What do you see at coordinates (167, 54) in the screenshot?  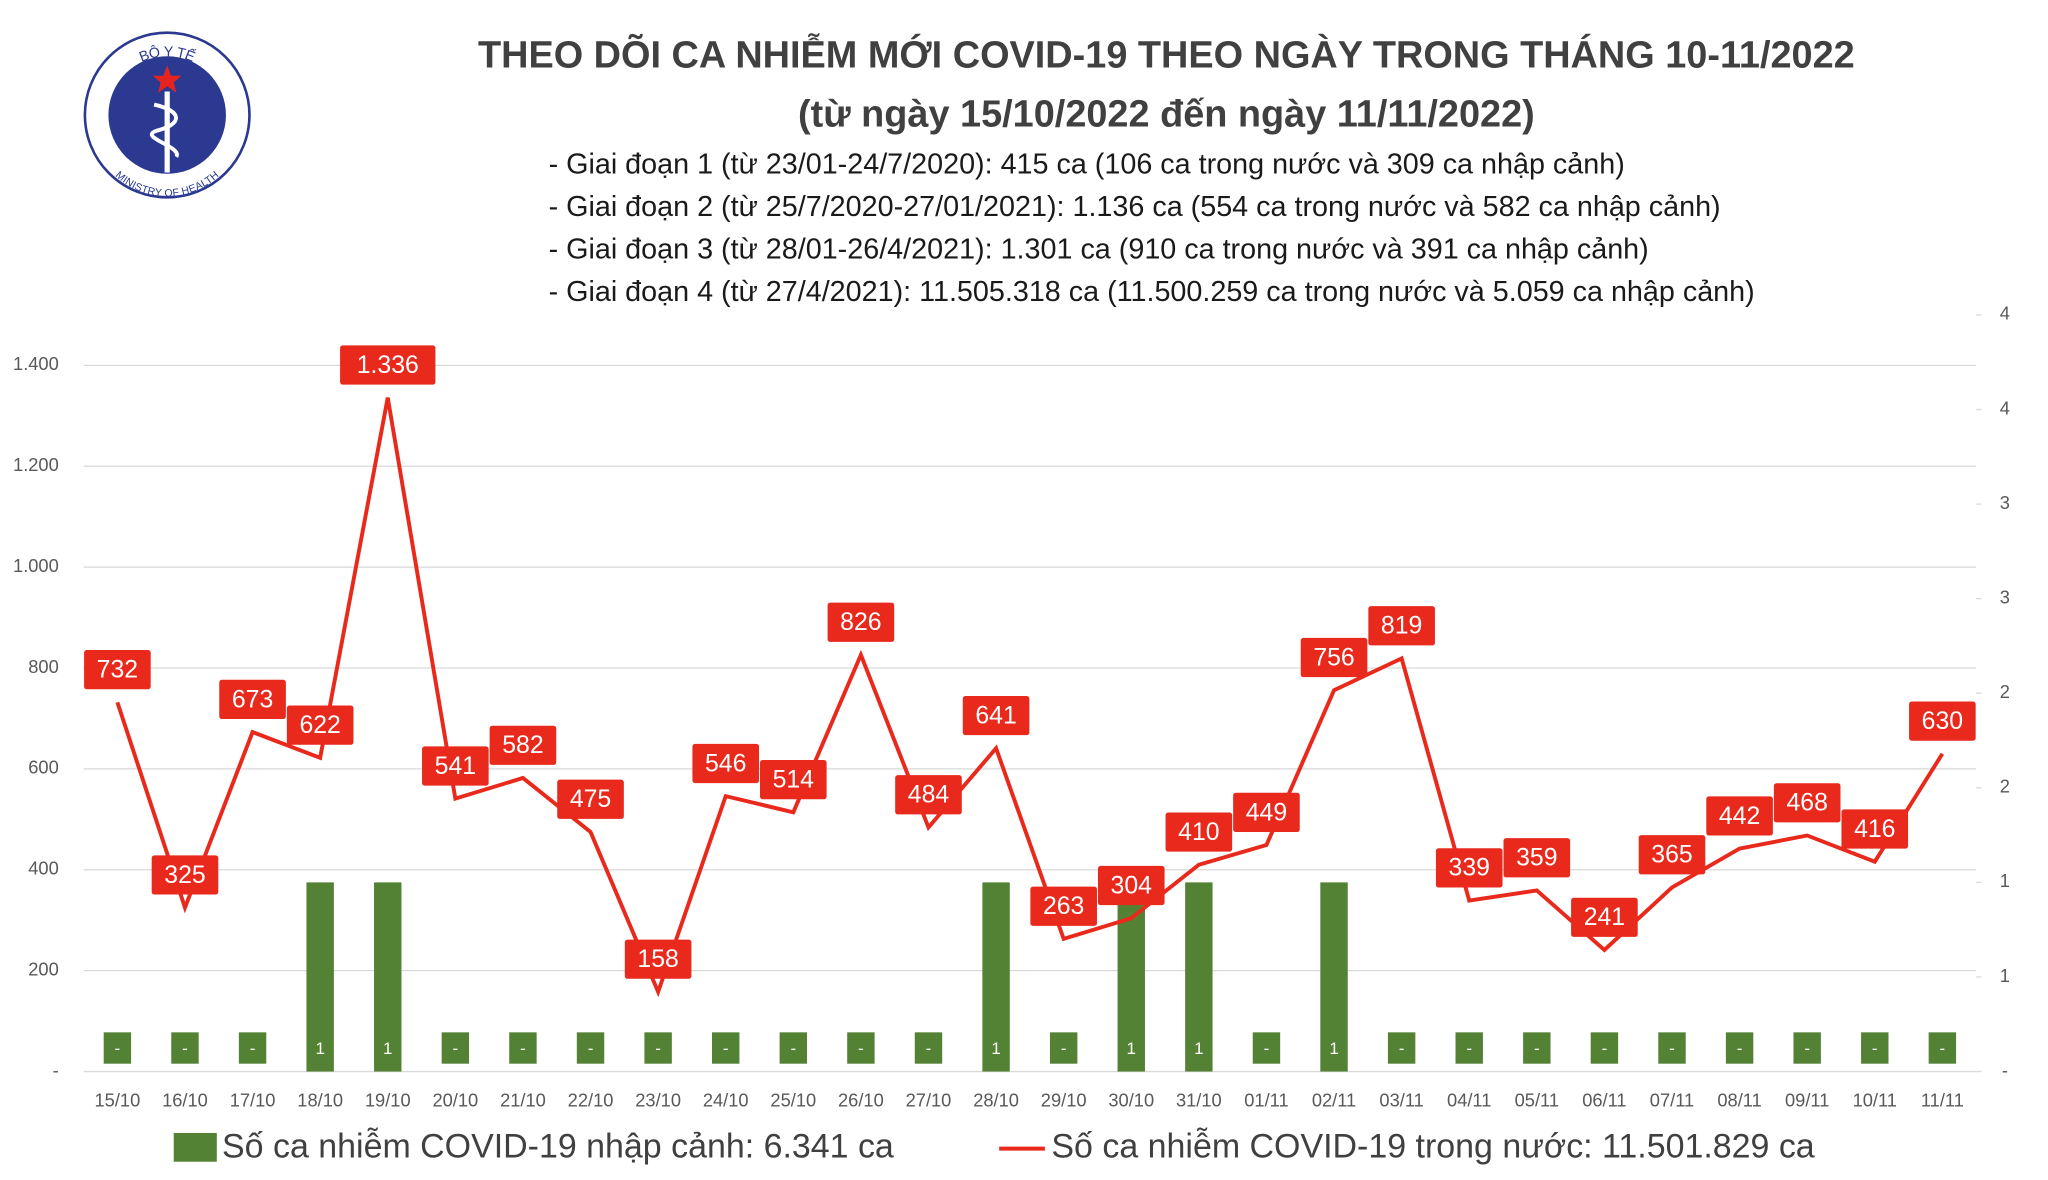 I see `logo-top-path: BỘ Y TẾ` at bounding box center [167, 54].